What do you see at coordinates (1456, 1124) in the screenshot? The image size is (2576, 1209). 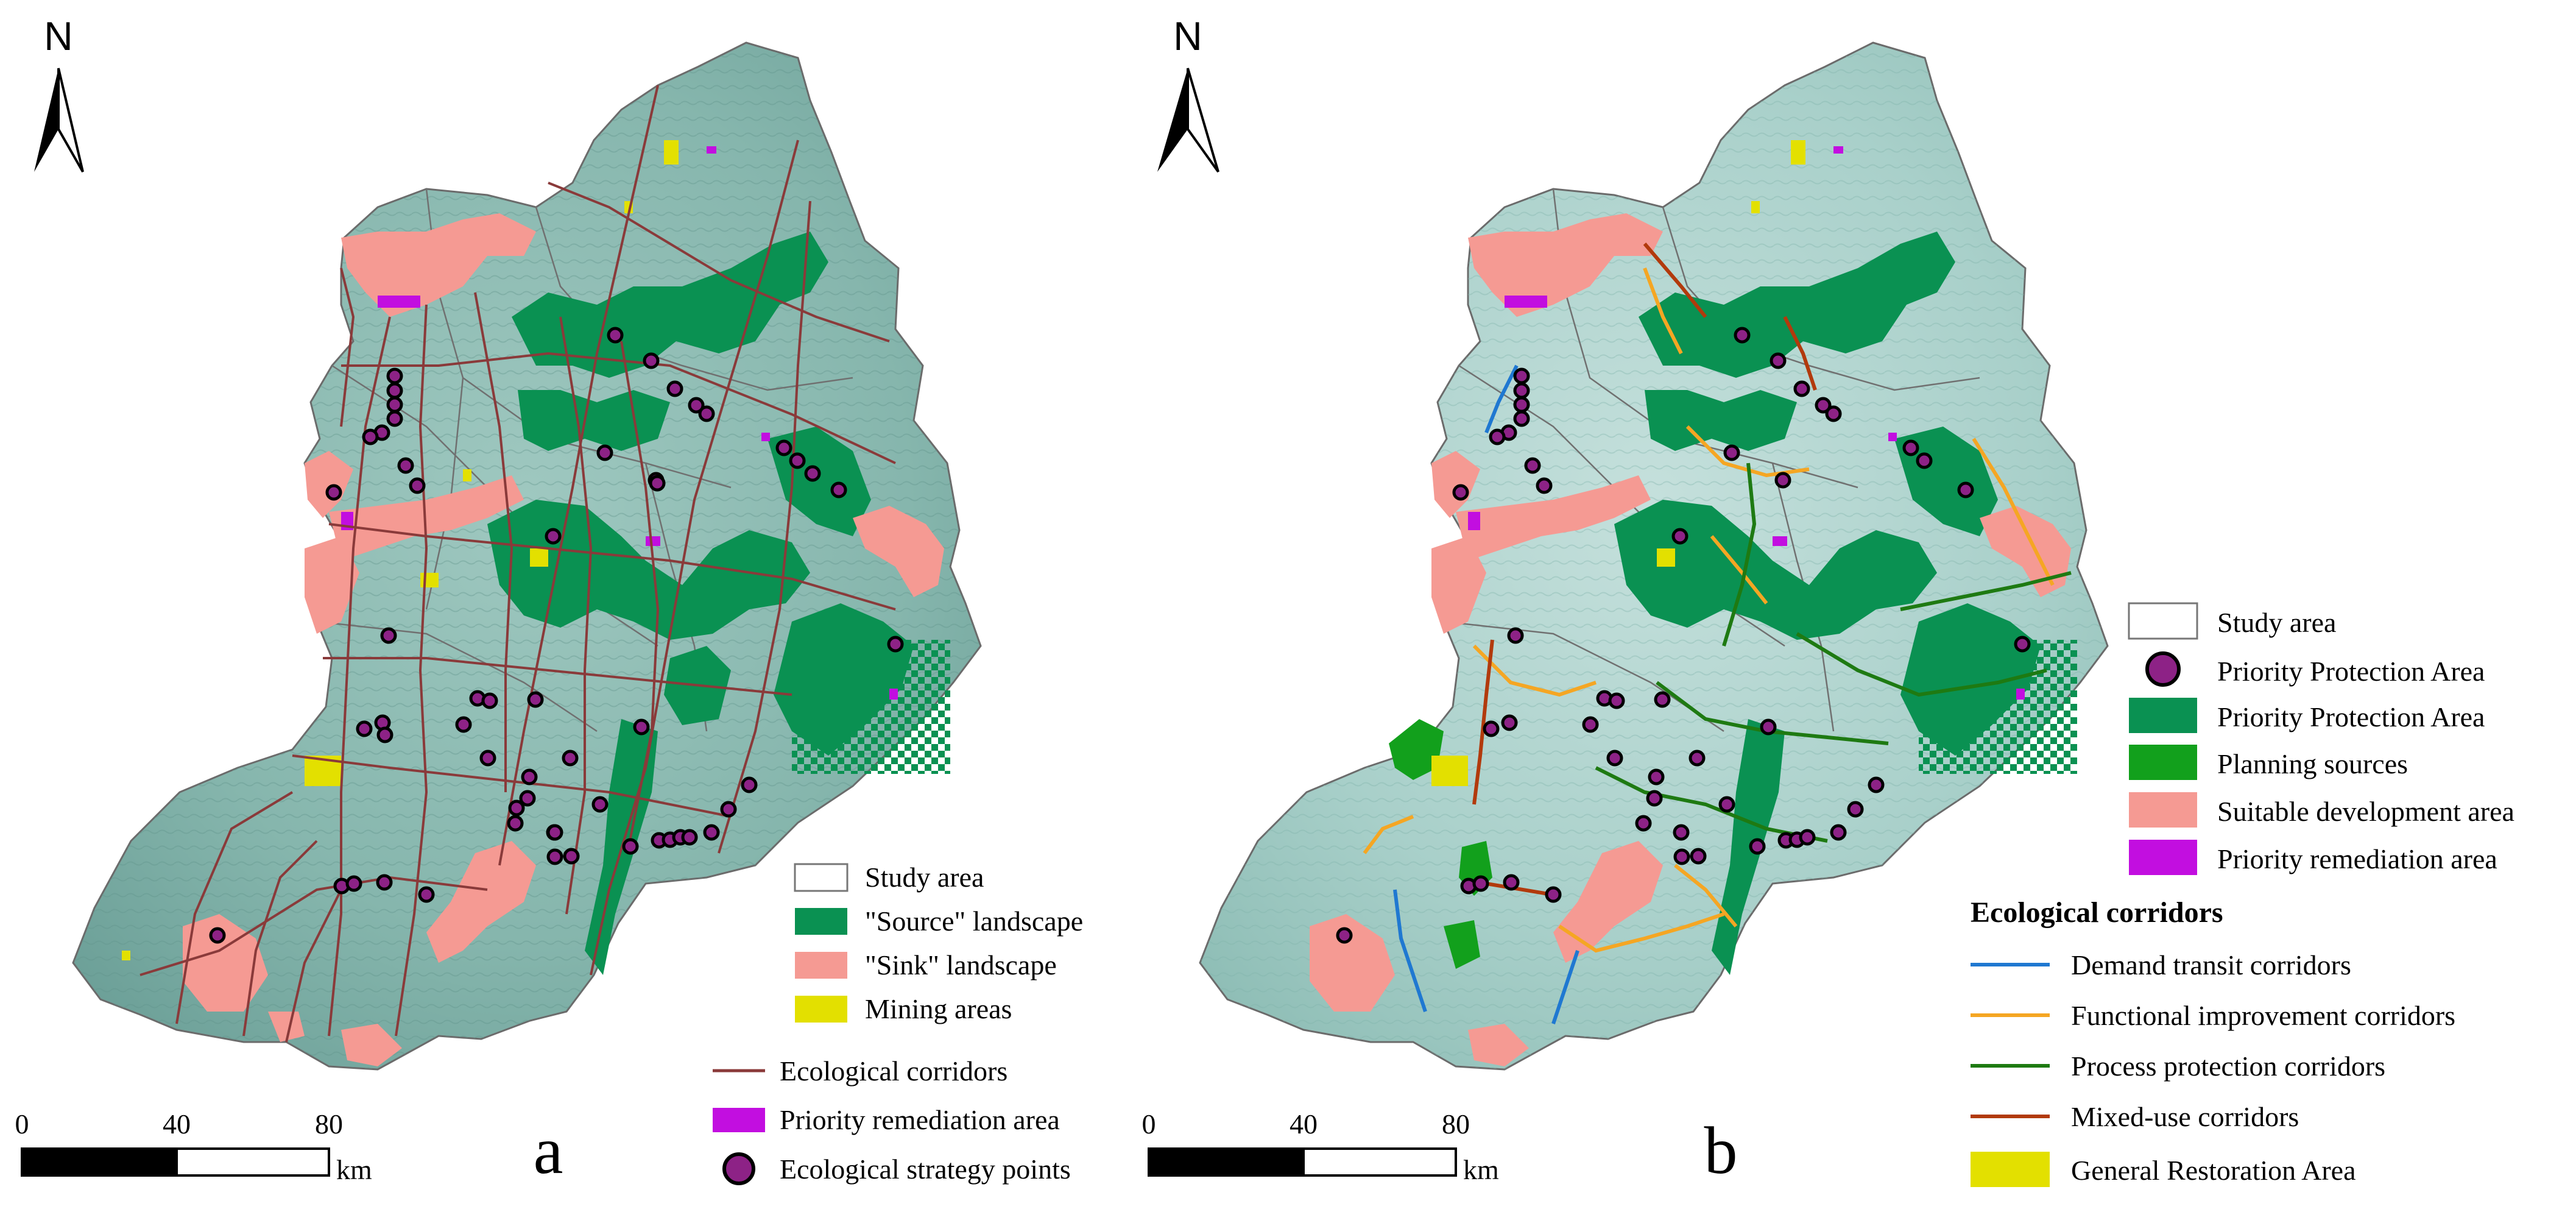 I see `scale-tick-80-b: 80` at bounding box center [1456, 1124].